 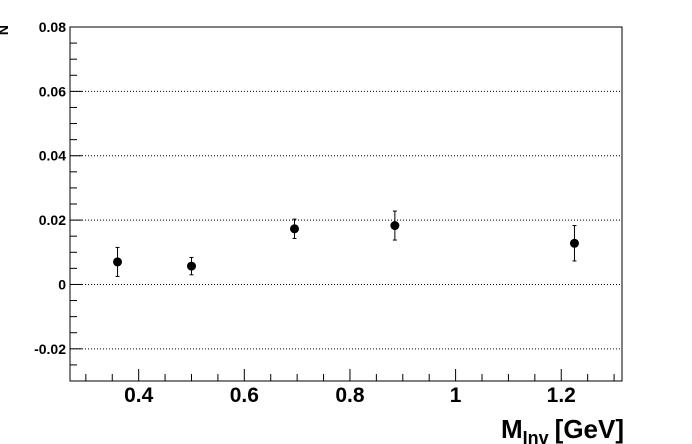 What do you see at coordinates (244, 395) in the screenshot?
I see `x-tick-label: 0.6` at bounding box center [244, 395].